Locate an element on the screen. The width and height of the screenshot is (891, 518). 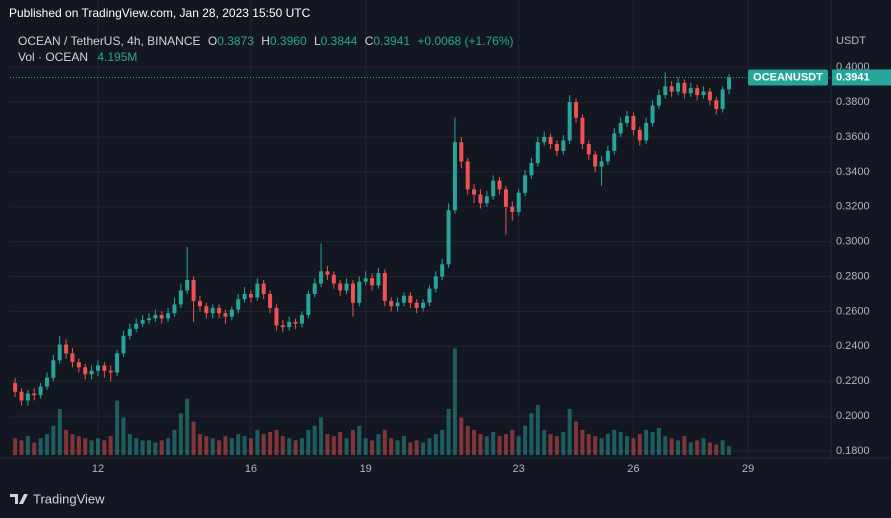
volume-legend: Vol · OCEAN 4.195M is located at coordinates (77, 57).